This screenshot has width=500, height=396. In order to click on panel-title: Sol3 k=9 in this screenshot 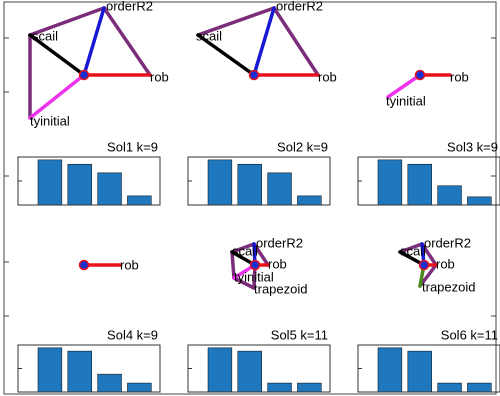, I will do `click(472, 146)`.